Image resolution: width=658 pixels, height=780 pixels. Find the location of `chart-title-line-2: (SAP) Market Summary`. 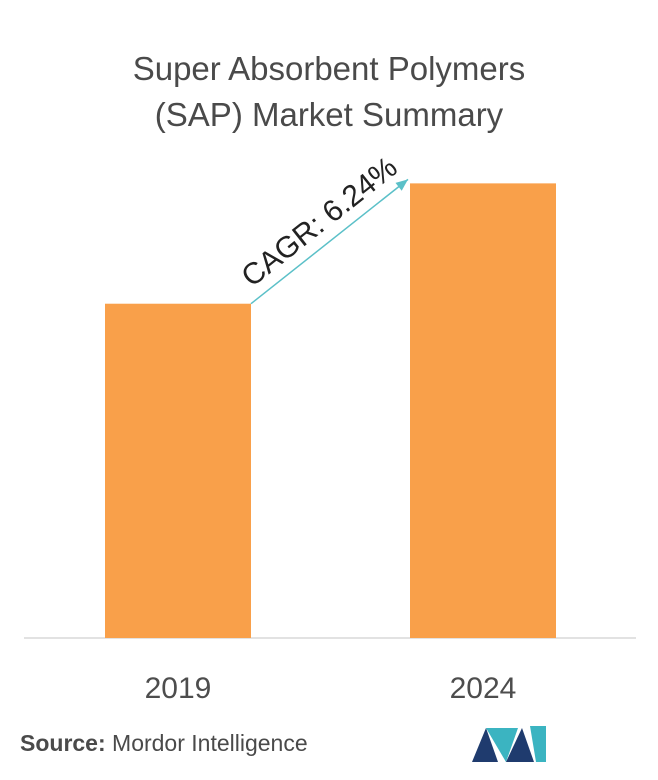

chart-title-line-2: (SAP) Market Summary is located at coordinates (329, 114).